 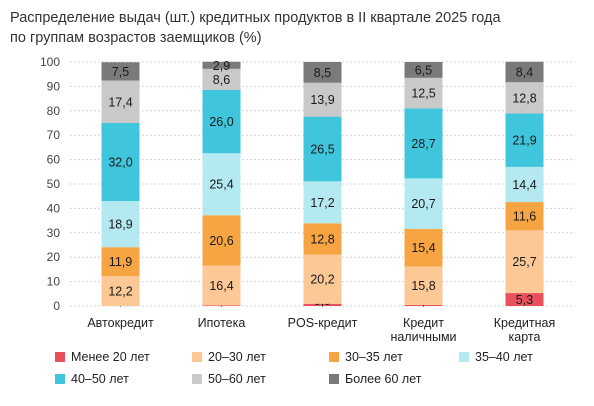 I want to click on x-tick-label: Кредит наличными, so click(x=423, y=330).